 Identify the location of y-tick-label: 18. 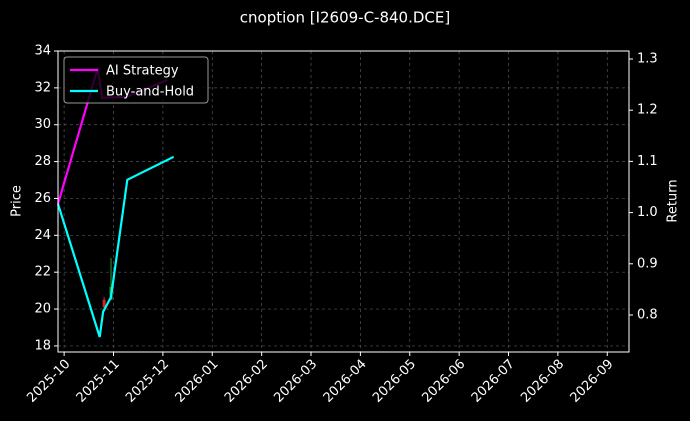
(42, 345).